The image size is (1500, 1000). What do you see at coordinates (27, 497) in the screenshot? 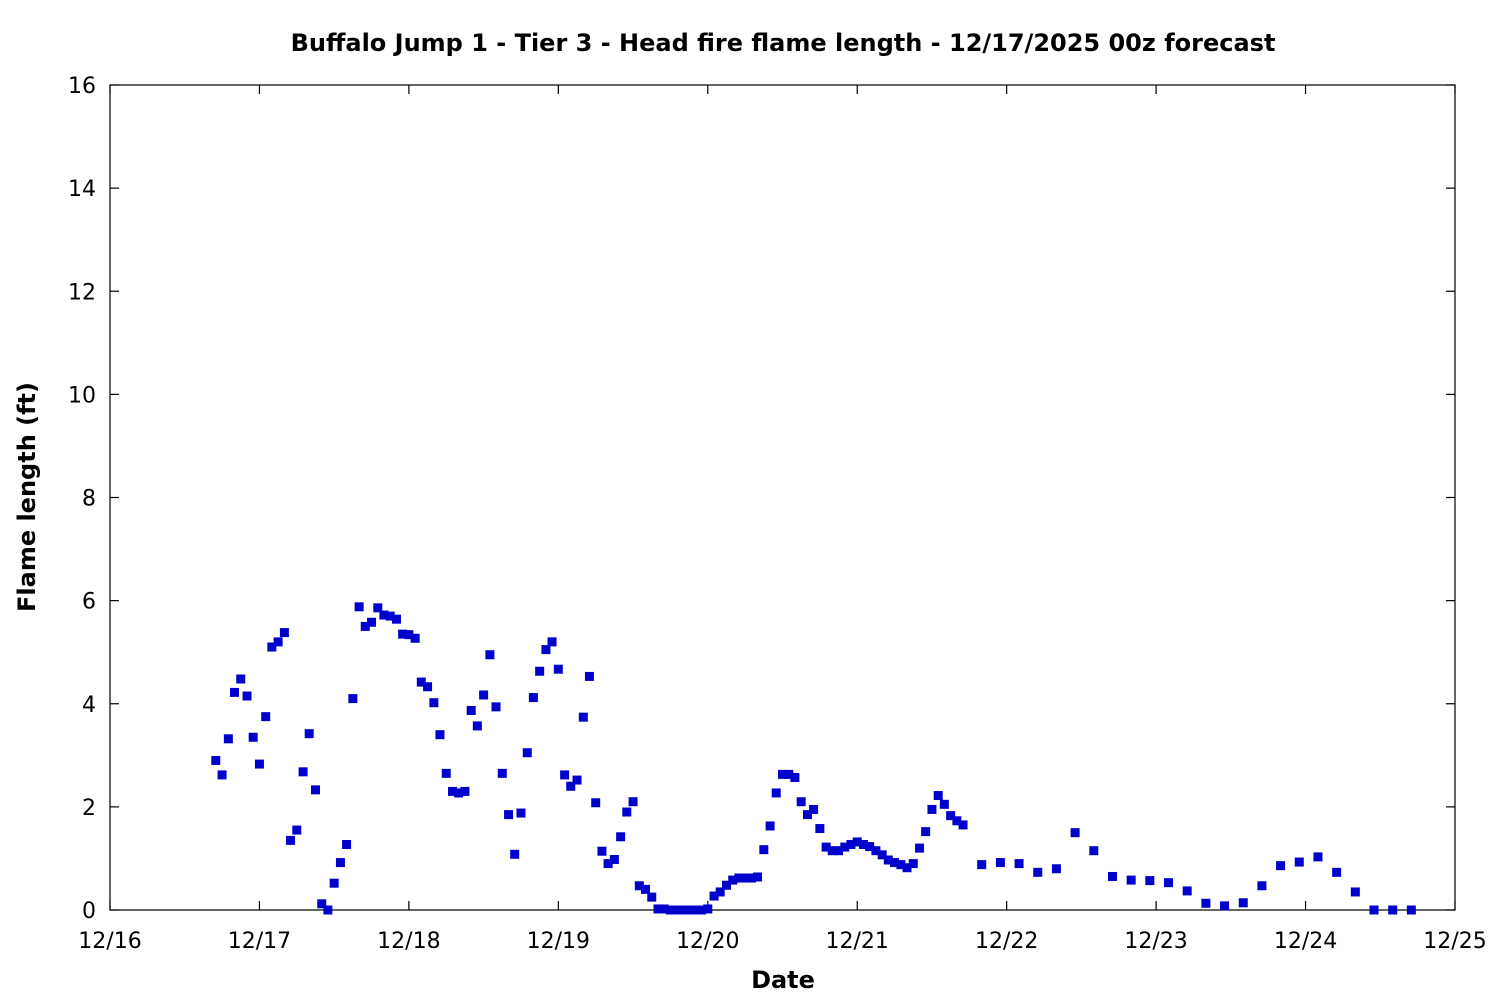
I see `y-axis-label: Flame length (ft)` at bounding box center [27, 497].